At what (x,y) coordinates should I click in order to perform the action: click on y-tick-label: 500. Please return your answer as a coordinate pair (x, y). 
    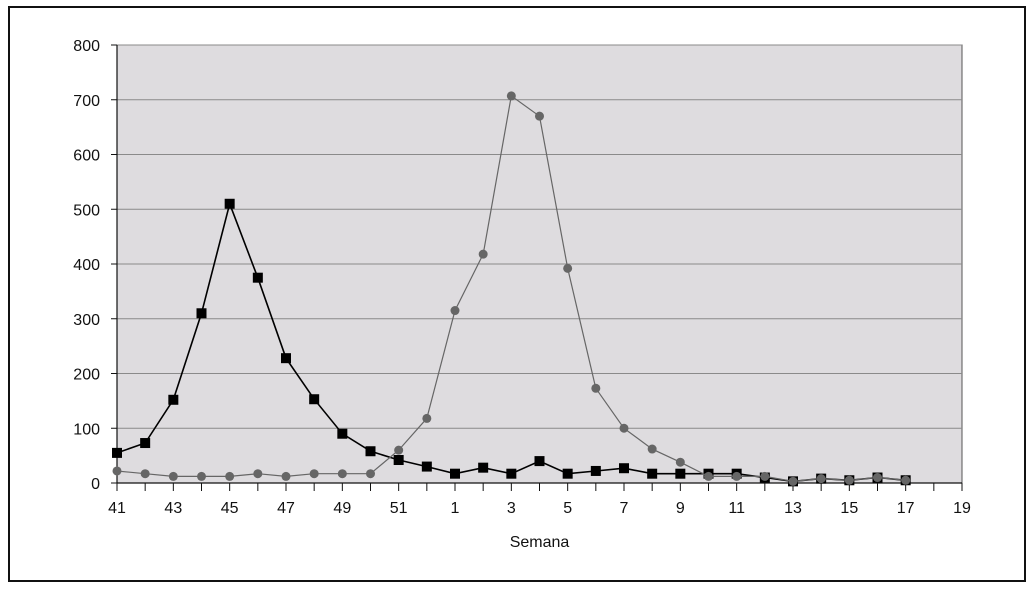
    Looking at the image, I should click on (86, 210).